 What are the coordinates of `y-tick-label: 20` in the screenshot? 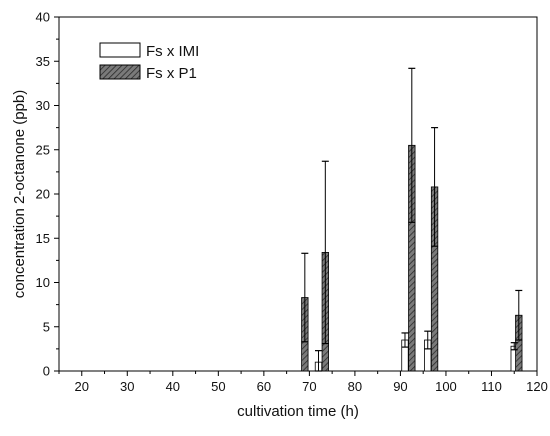 It's located at (43, 194).